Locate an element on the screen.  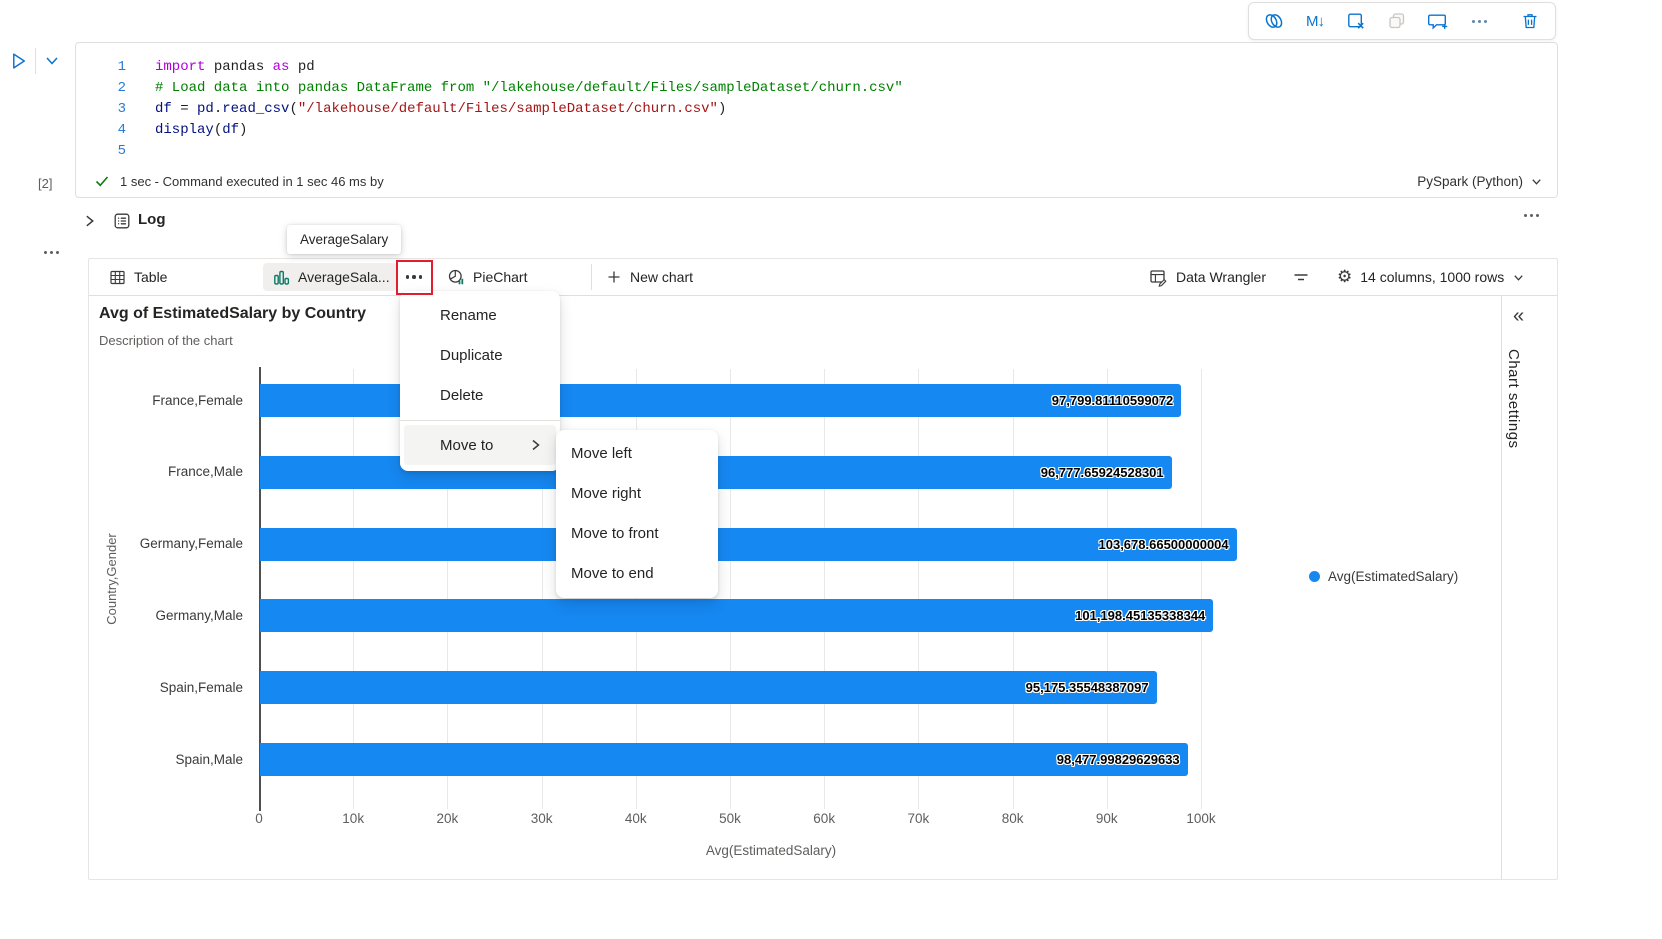
submenu-item-move-left: Move left is located at coordinates (601, 453).